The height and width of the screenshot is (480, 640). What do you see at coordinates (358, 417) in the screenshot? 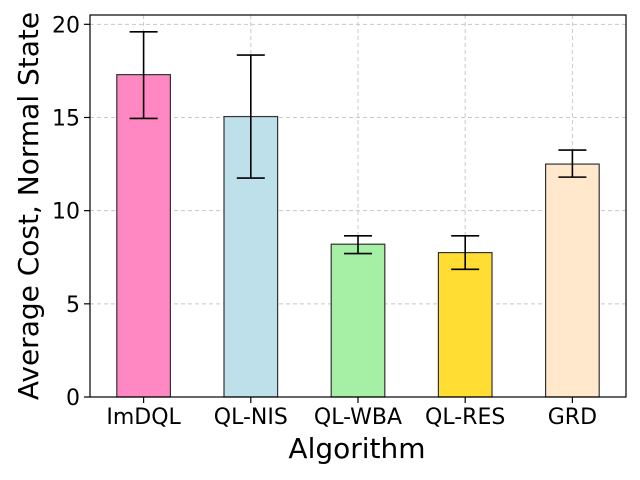
I see `x-tick-label: QL-WBA` at bounding box center [358, 417].